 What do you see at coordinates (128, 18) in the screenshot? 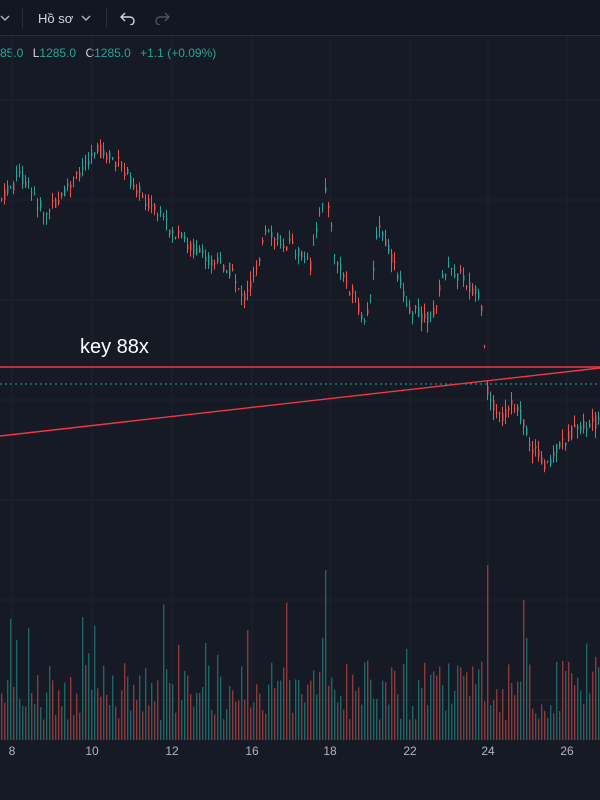
I see `undo-icon` at bounding box center [128, 18].